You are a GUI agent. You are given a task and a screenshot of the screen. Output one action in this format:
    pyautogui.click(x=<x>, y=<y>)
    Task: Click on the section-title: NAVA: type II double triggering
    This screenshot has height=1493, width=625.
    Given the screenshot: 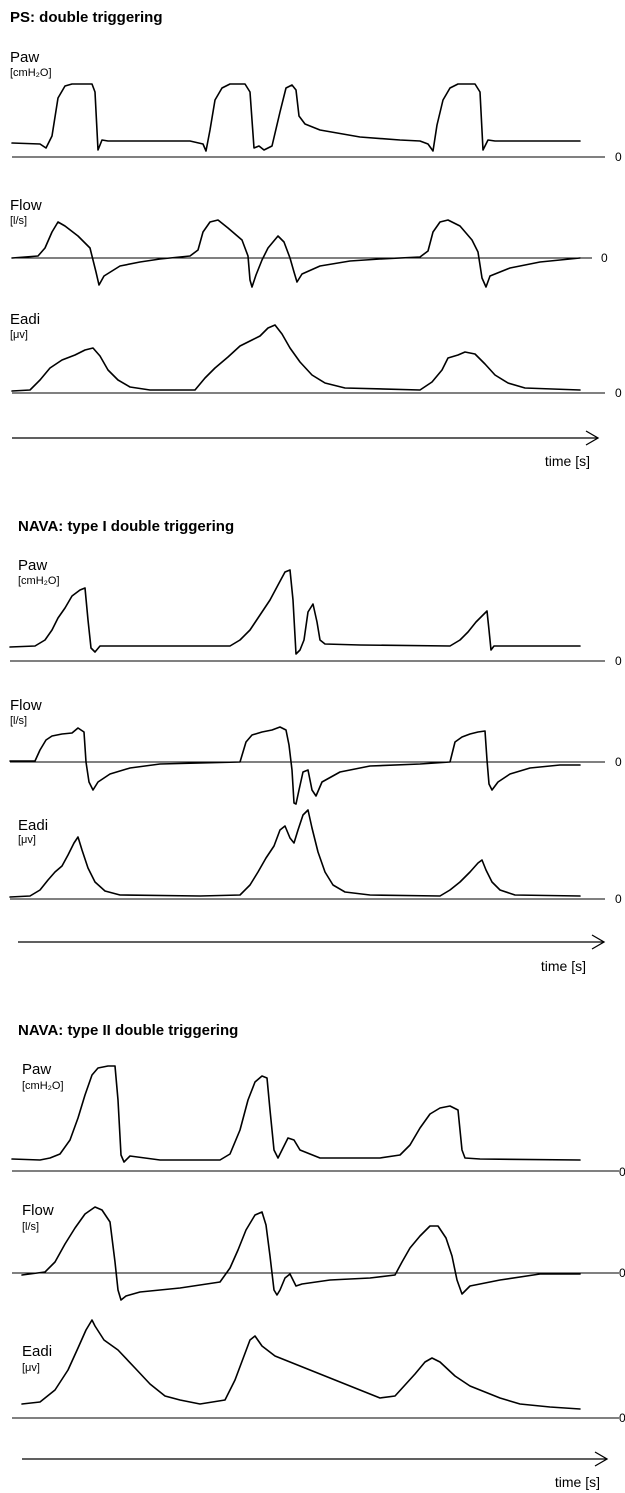 What is the action you would take?
    pyautogui.click(x=128, y=1030)
    